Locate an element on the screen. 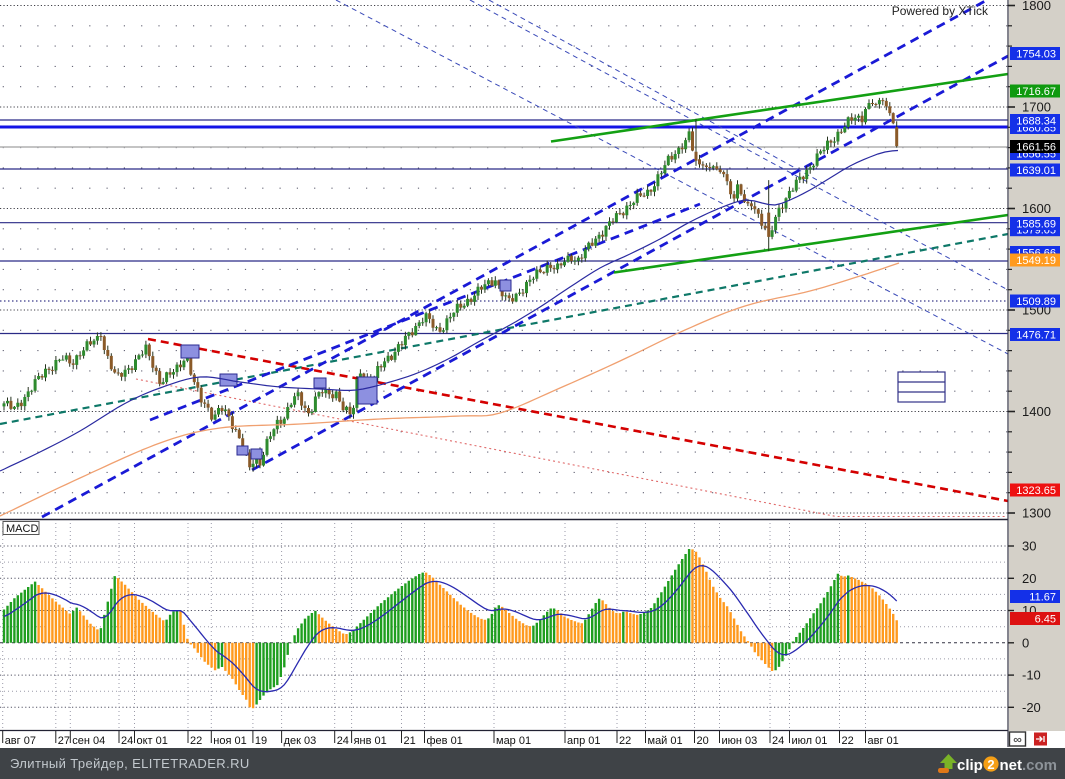 The width and height of the screenshot is (1065, 779). svg-text: дек 03 is located at coordinates (300, 741).